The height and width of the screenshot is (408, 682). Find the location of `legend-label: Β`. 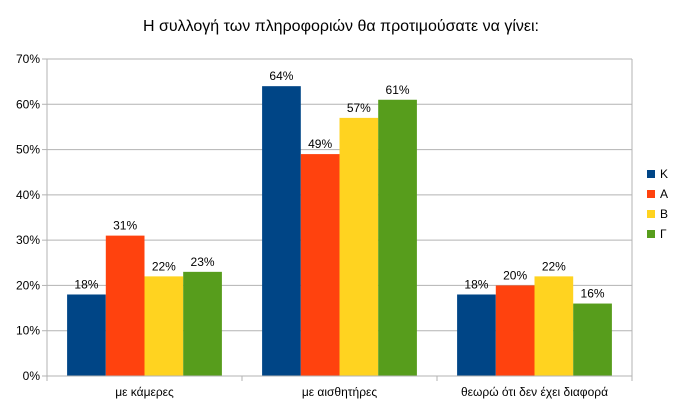

legend-label: Β is located at coordinates (664, 214).